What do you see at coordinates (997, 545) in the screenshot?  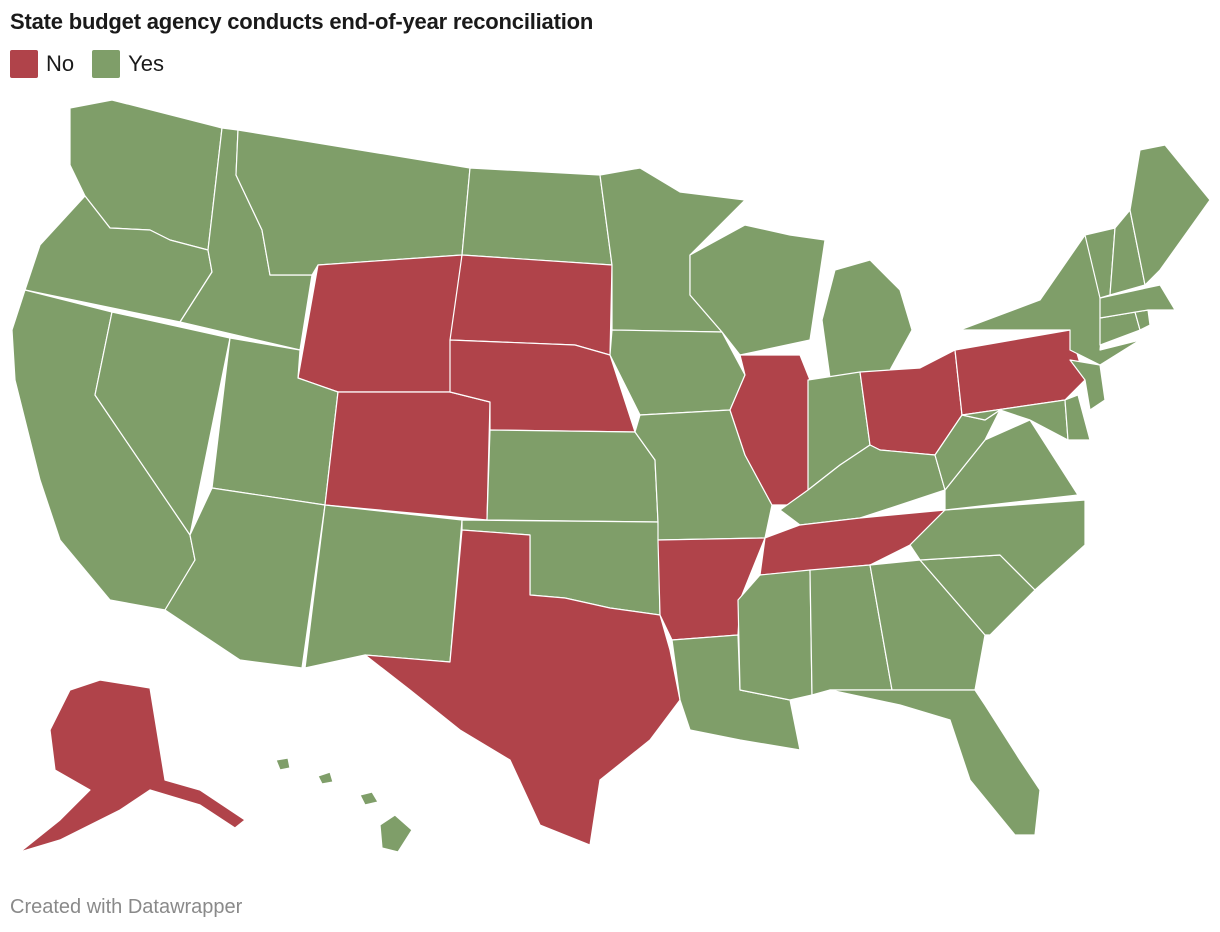 I see `state-nc` at bounding box center [997, 545].